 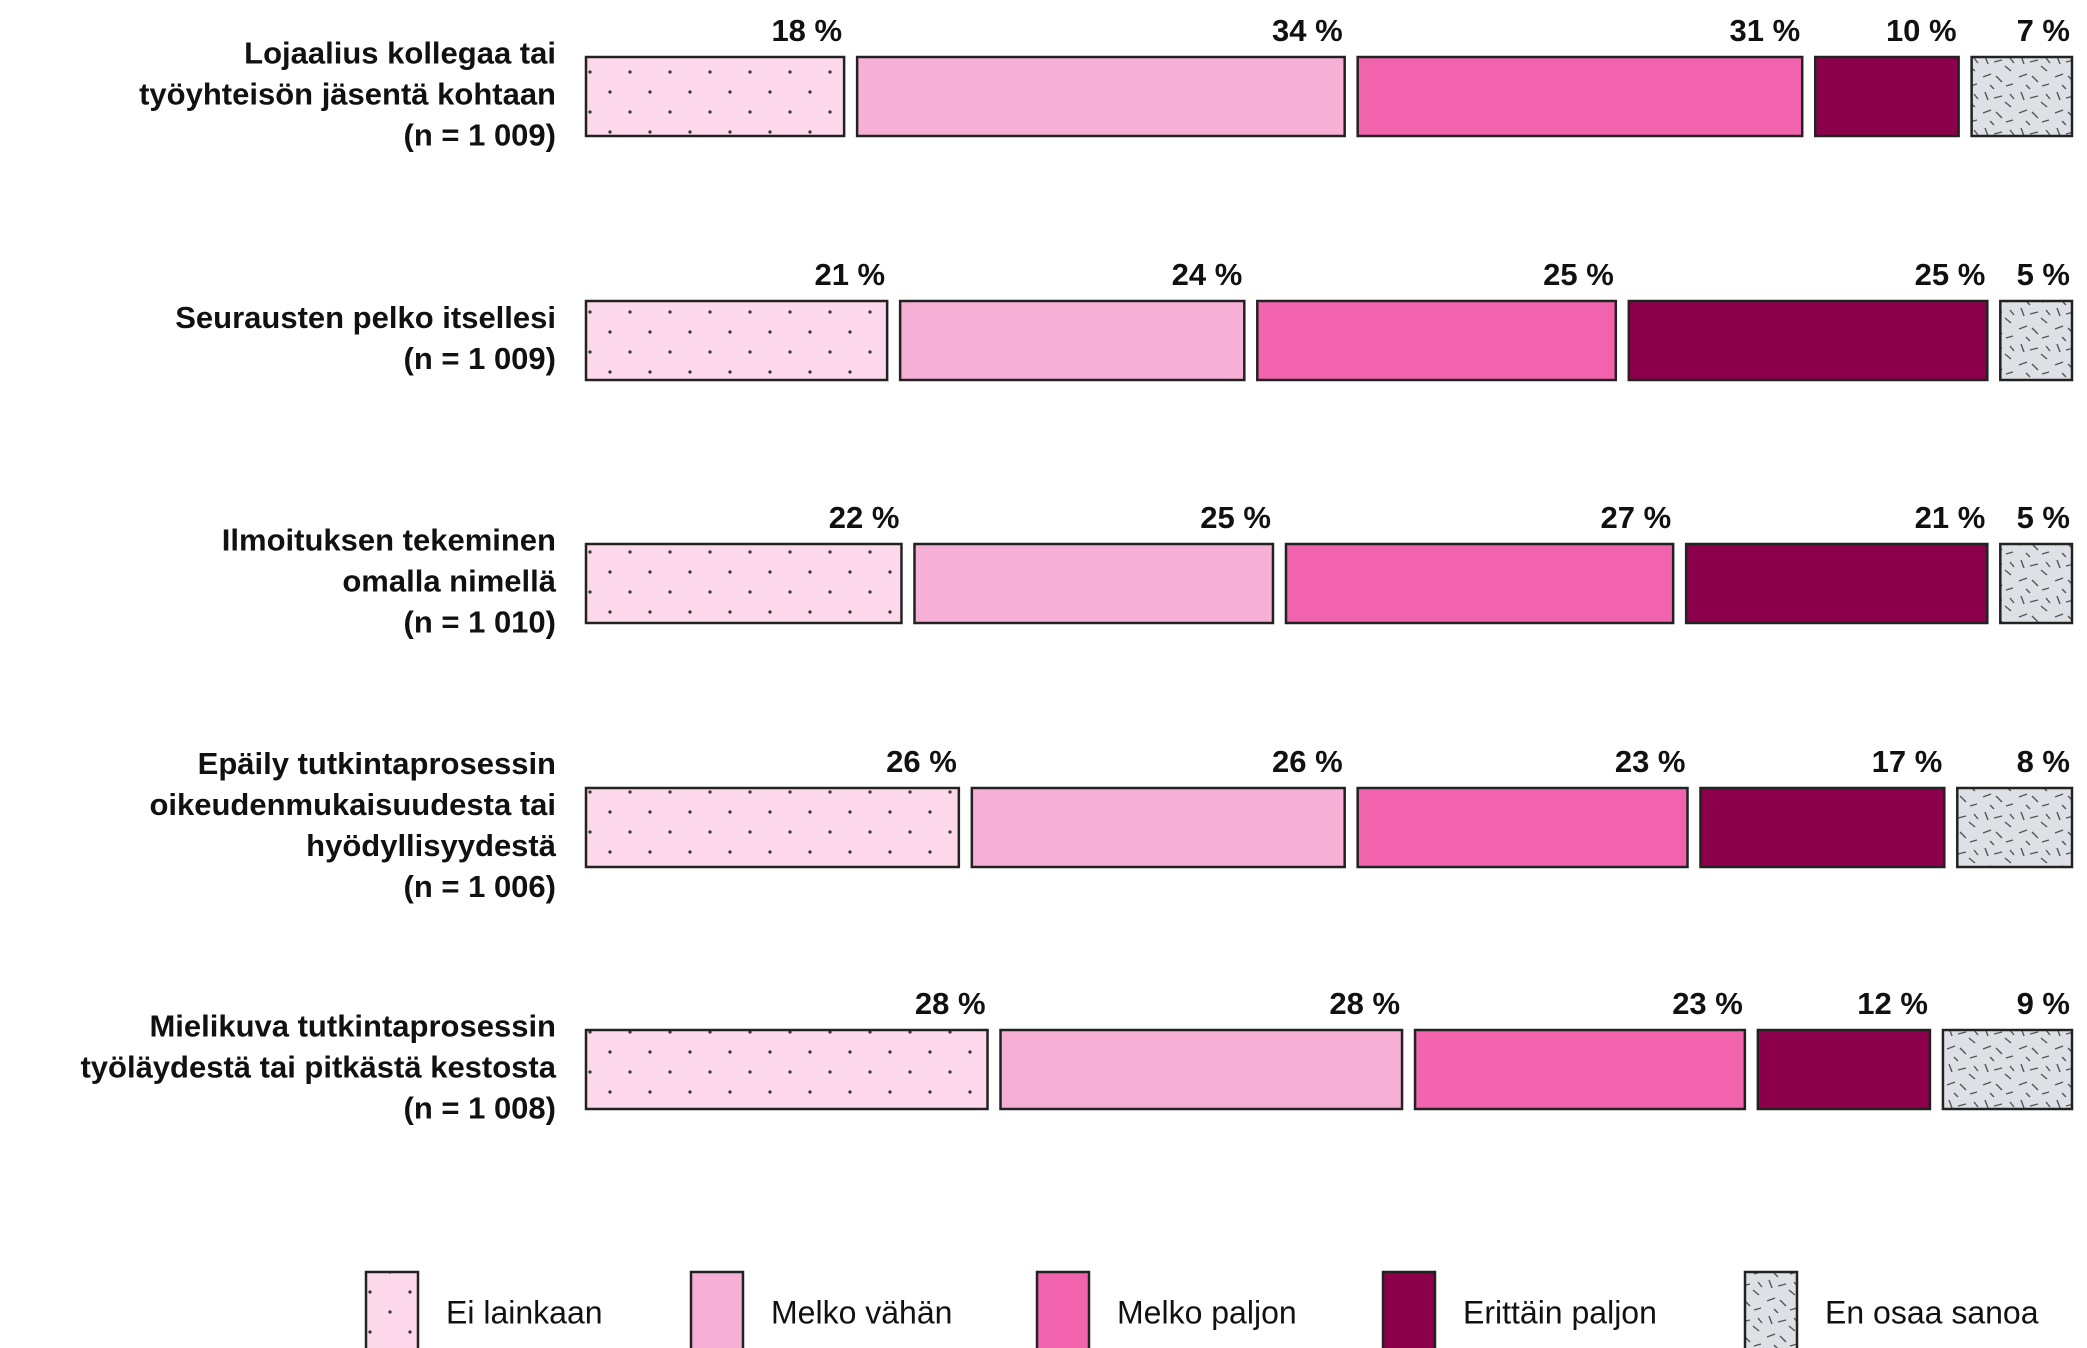 I want to click on value-label: 27 %, so click(x=1635, y=517).